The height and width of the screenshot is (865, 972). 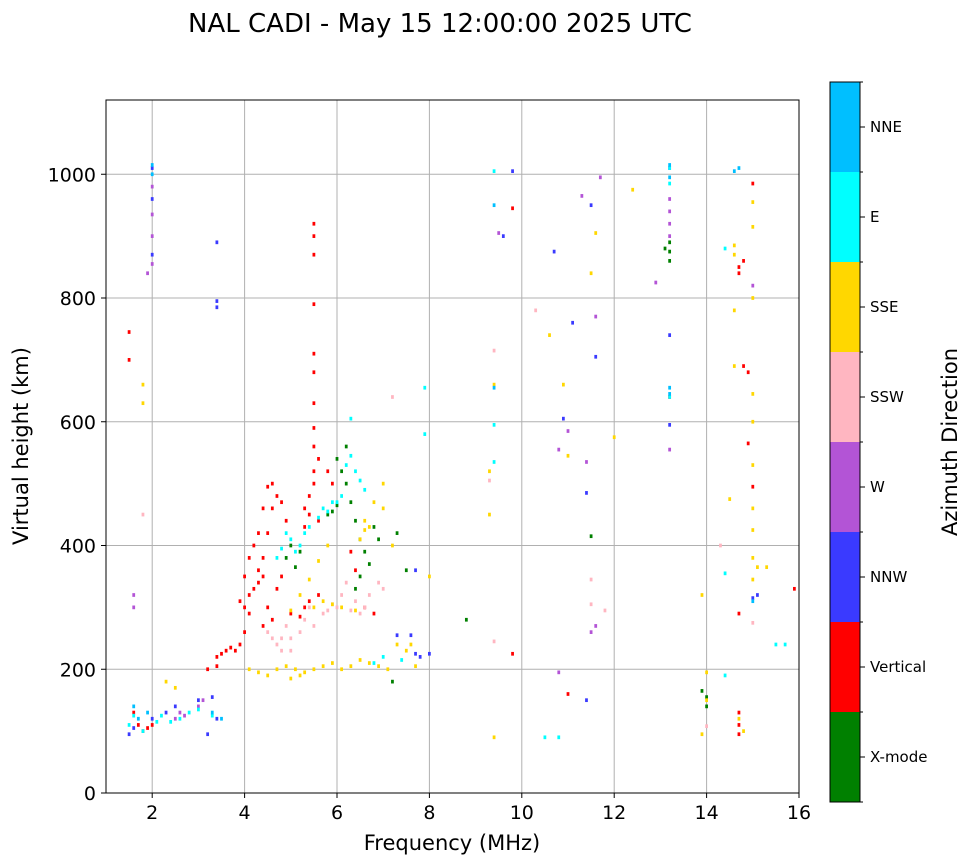 I want to click on colorbar-label-sse: SSE, so click(x=884, y=307).